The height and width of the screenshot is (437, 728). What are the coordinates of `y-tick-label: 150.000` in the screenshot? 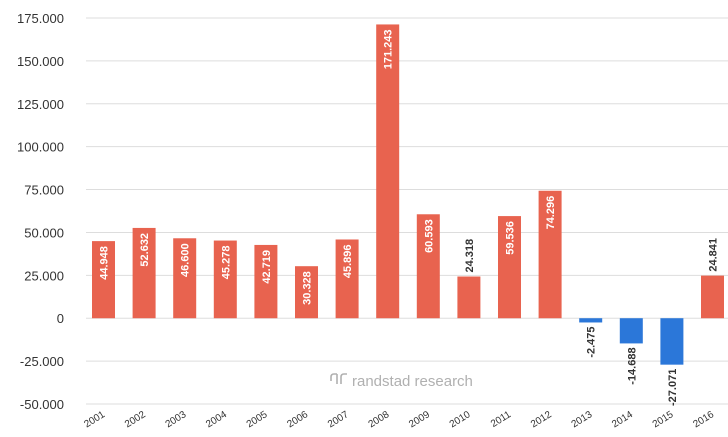 It's located at (40, 61).